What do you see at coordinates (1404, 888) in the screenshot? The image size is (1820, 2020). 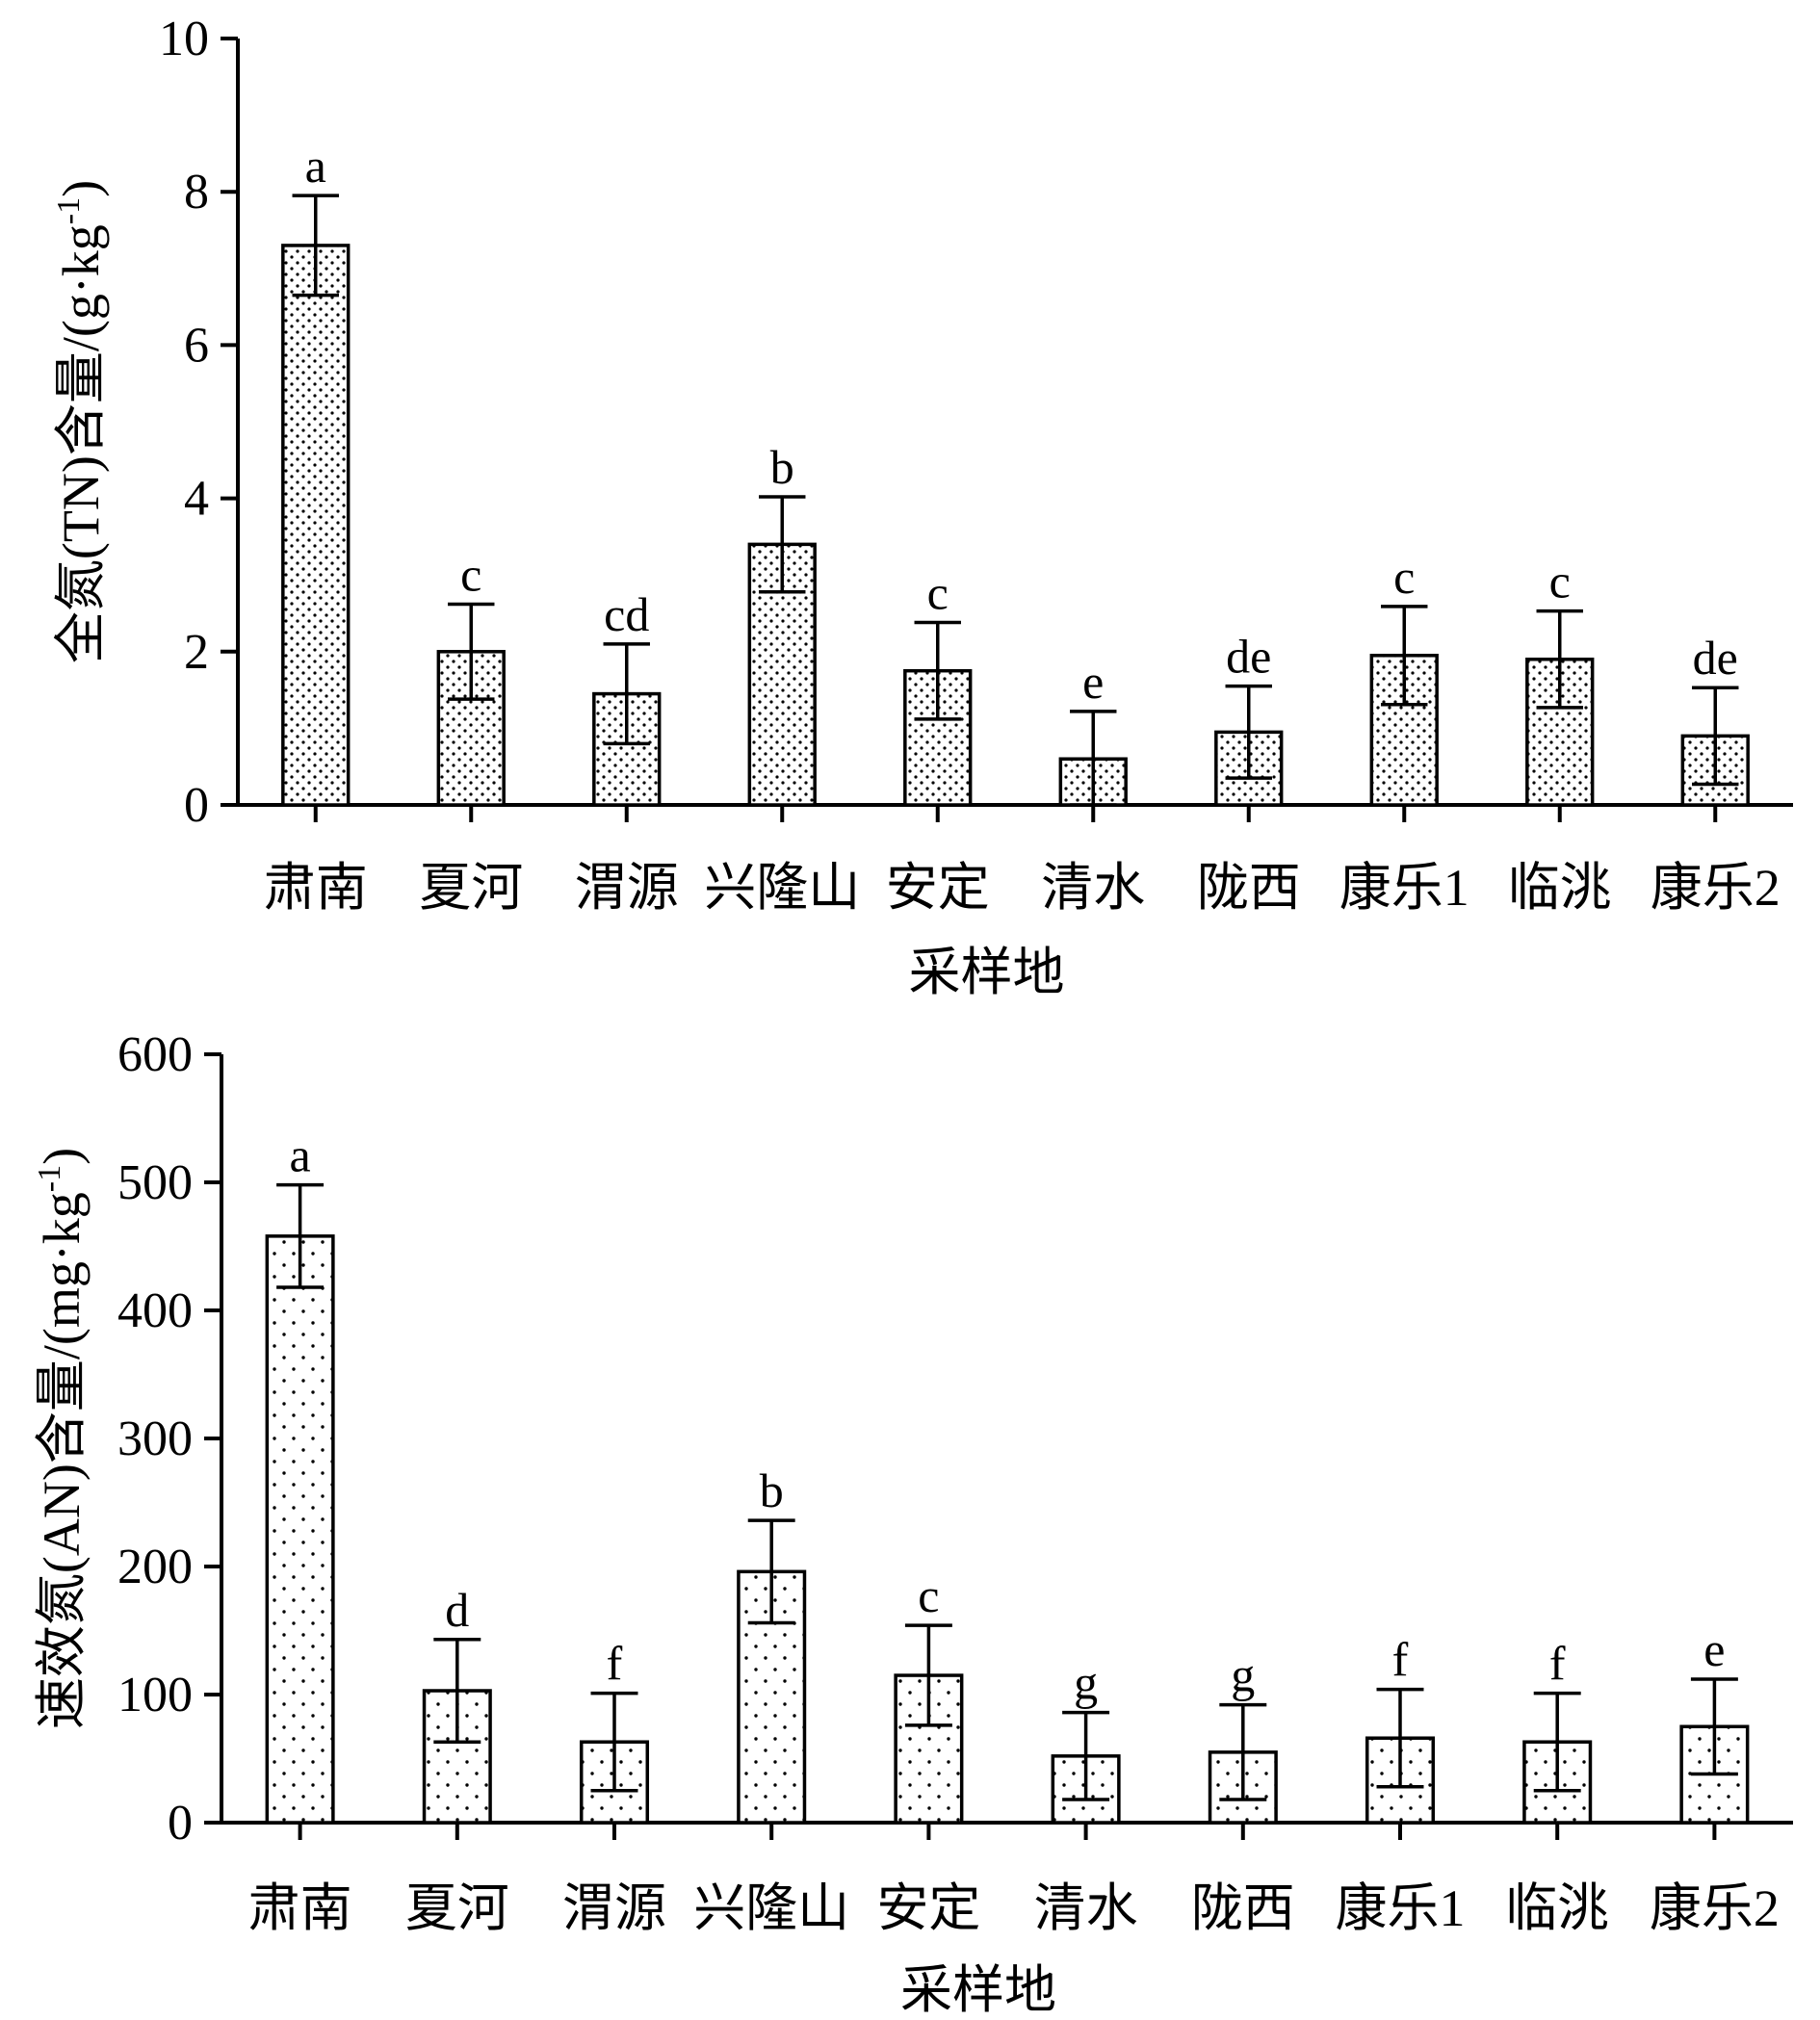 I see `chart-0-category-label: 康乐1` at bounding box center [1404, 888].